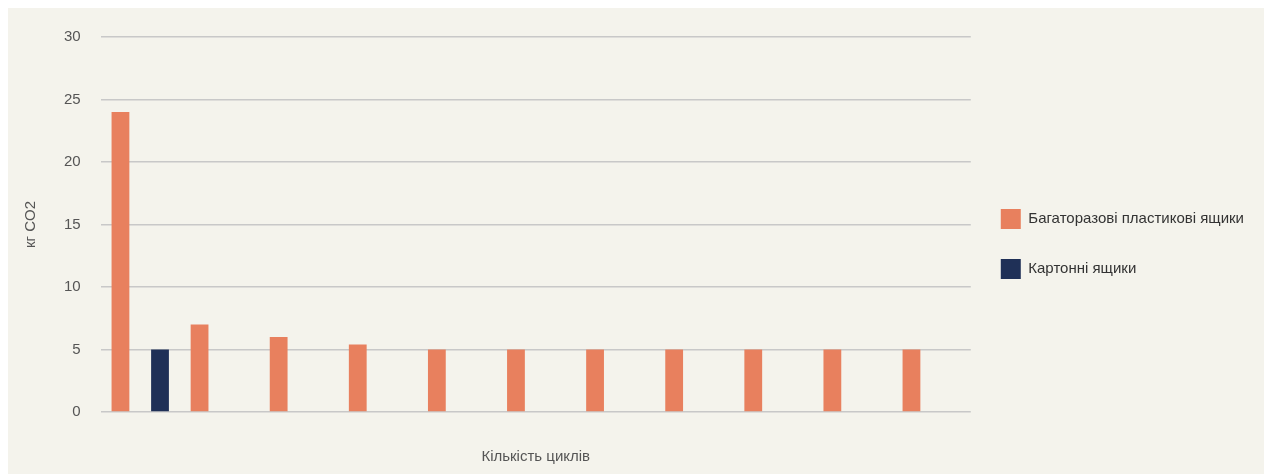 This screenshot has height=474, width=1272. I want to click on y-tick-label: 30, so click(72, 36).